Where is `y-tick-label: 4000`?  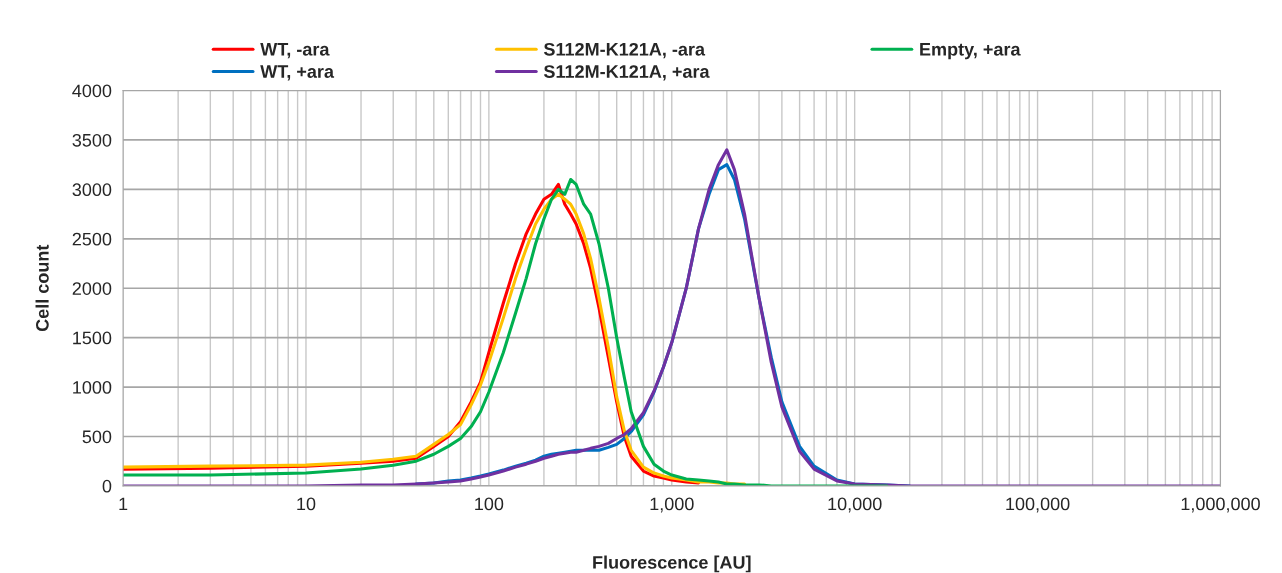 y-tick-label: 4000 is located at coordinates (92, 91).